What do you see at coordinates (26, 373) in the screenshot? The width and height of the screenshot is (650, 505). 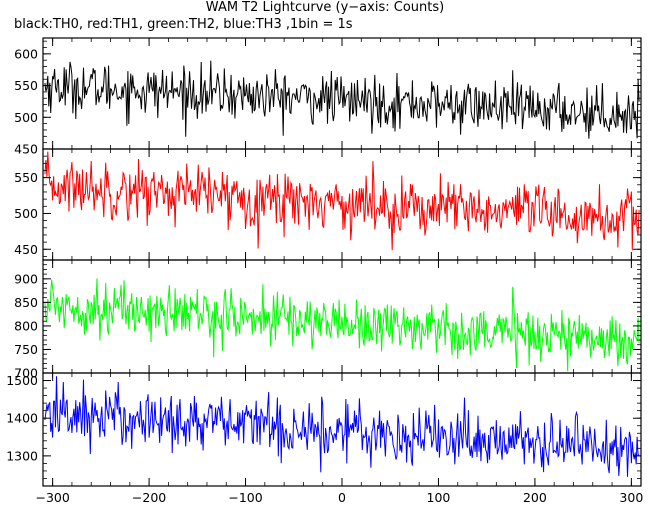 I see `y-tick-label: 700` at bounding box center [26, 373].